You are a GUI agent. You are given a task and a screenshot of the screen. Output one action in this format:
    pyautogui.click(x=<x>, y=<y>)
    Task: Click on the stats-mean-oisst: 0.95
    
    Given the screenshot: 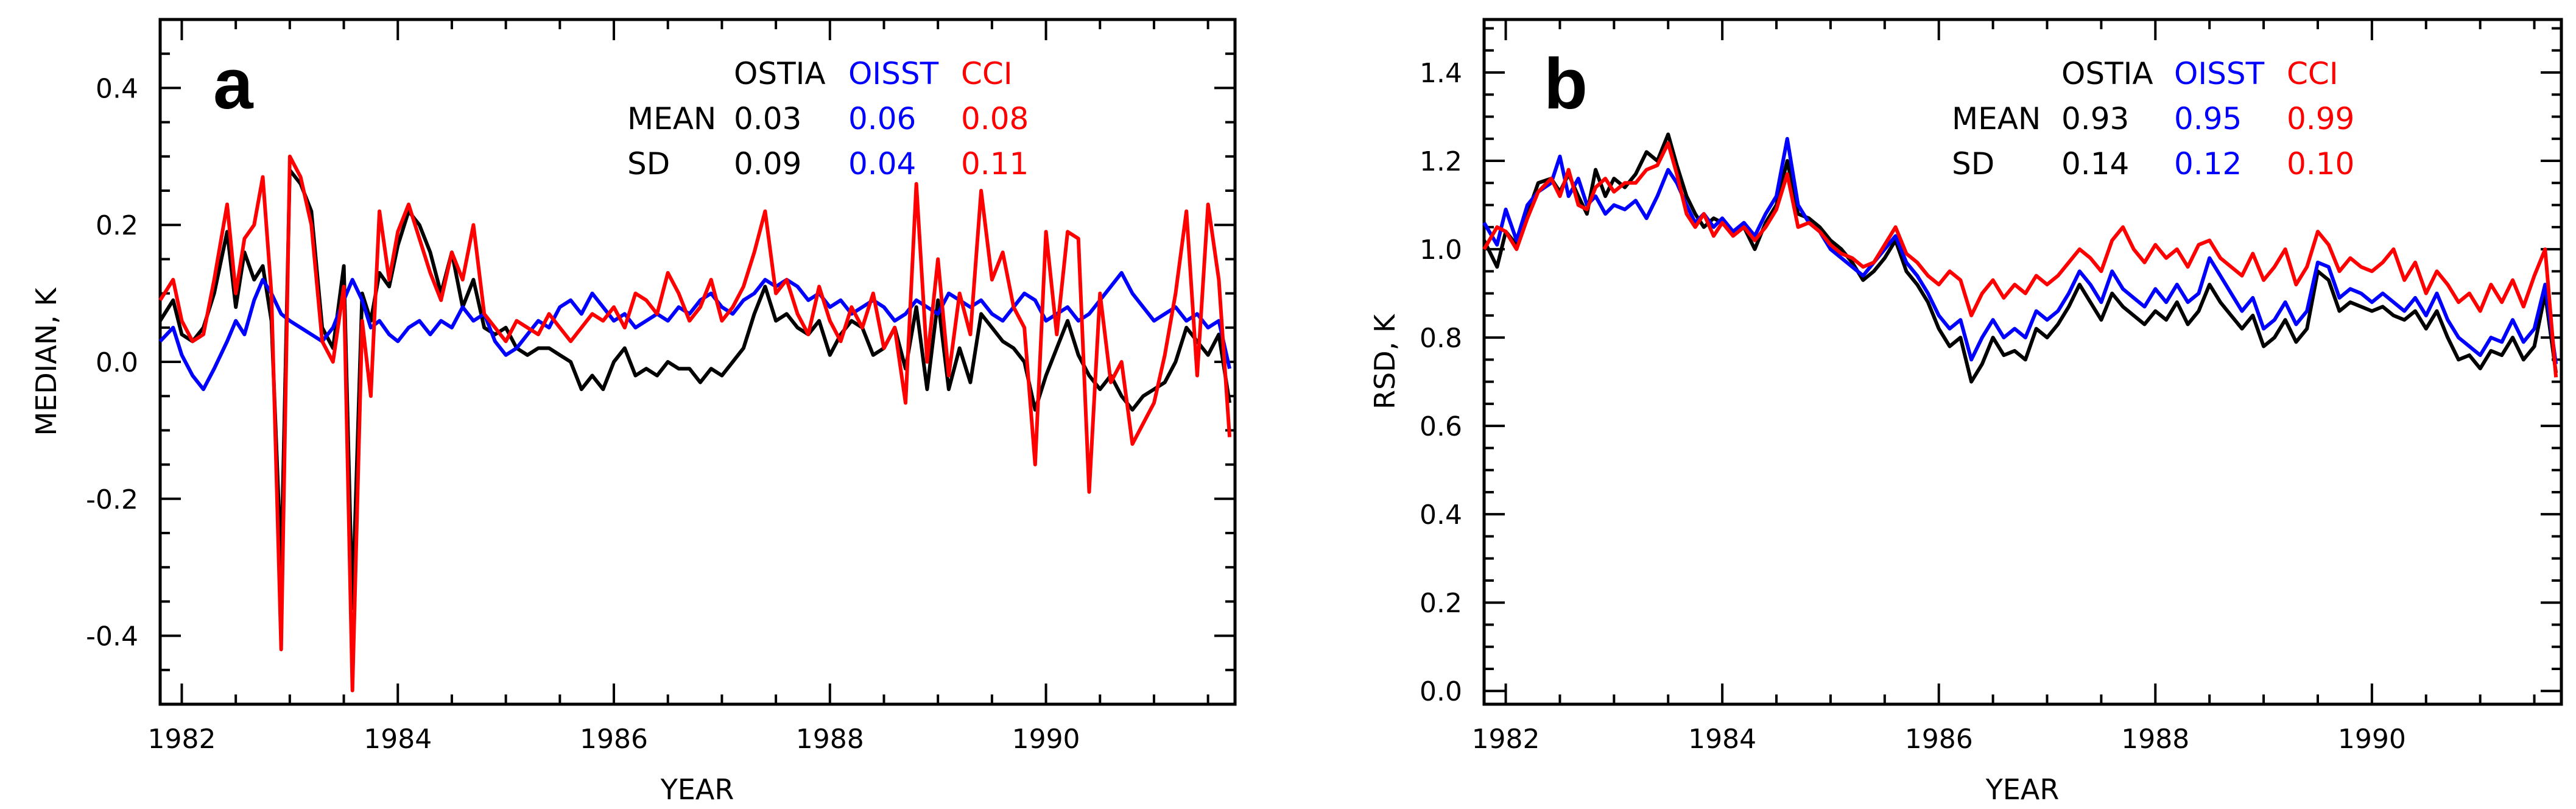 What is the action you would take?
    pyautogui.click(x=2208, y=118)
    